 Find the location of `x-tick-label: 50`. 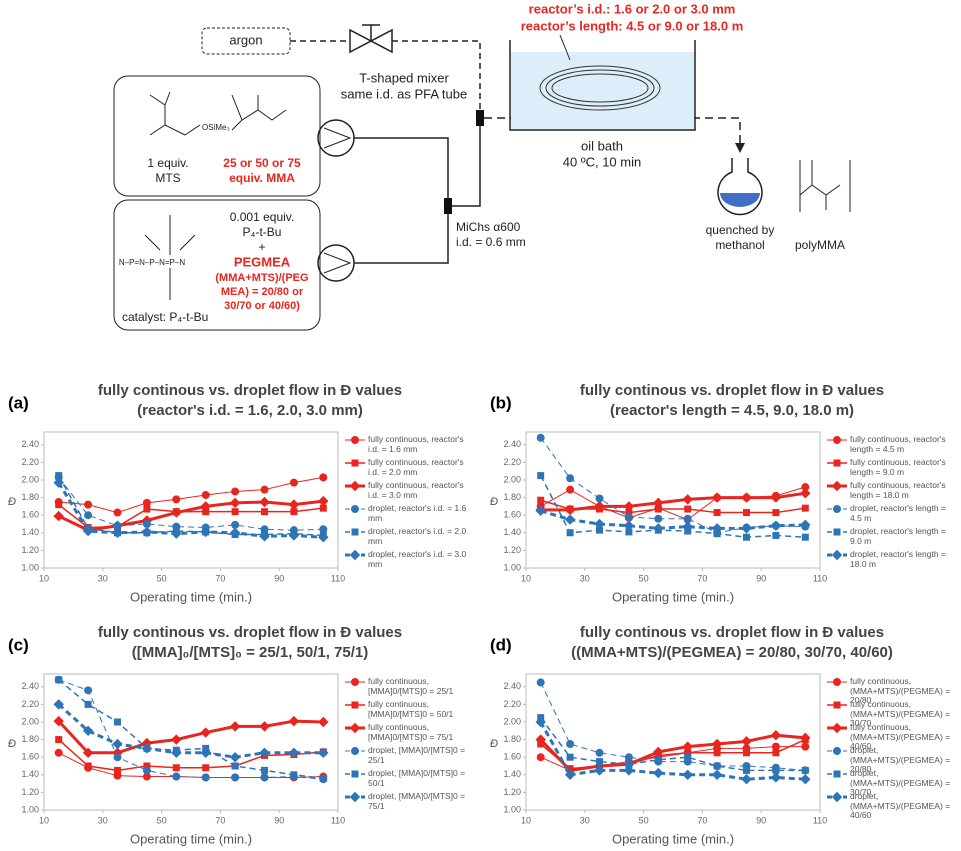

x-tick-label: 50 is located at coordinates (162, 578).